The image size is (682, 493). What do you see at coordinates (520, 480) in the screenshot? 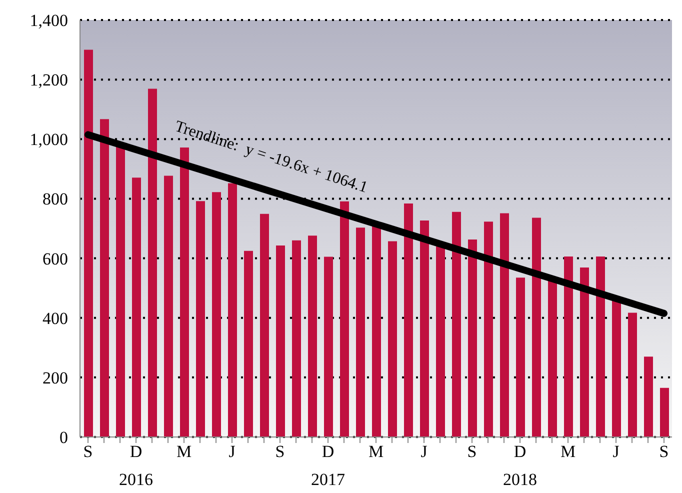
I see `text: 2018` at bounding box center [520, 480].